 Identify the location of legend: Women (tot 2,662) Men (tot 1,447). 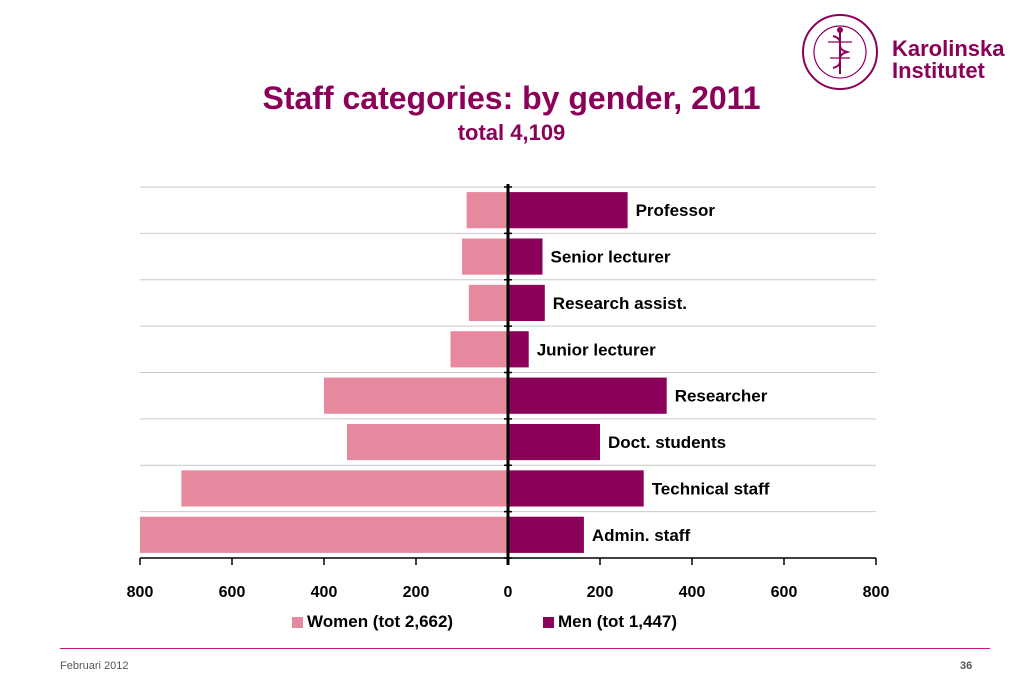
(511, 624).